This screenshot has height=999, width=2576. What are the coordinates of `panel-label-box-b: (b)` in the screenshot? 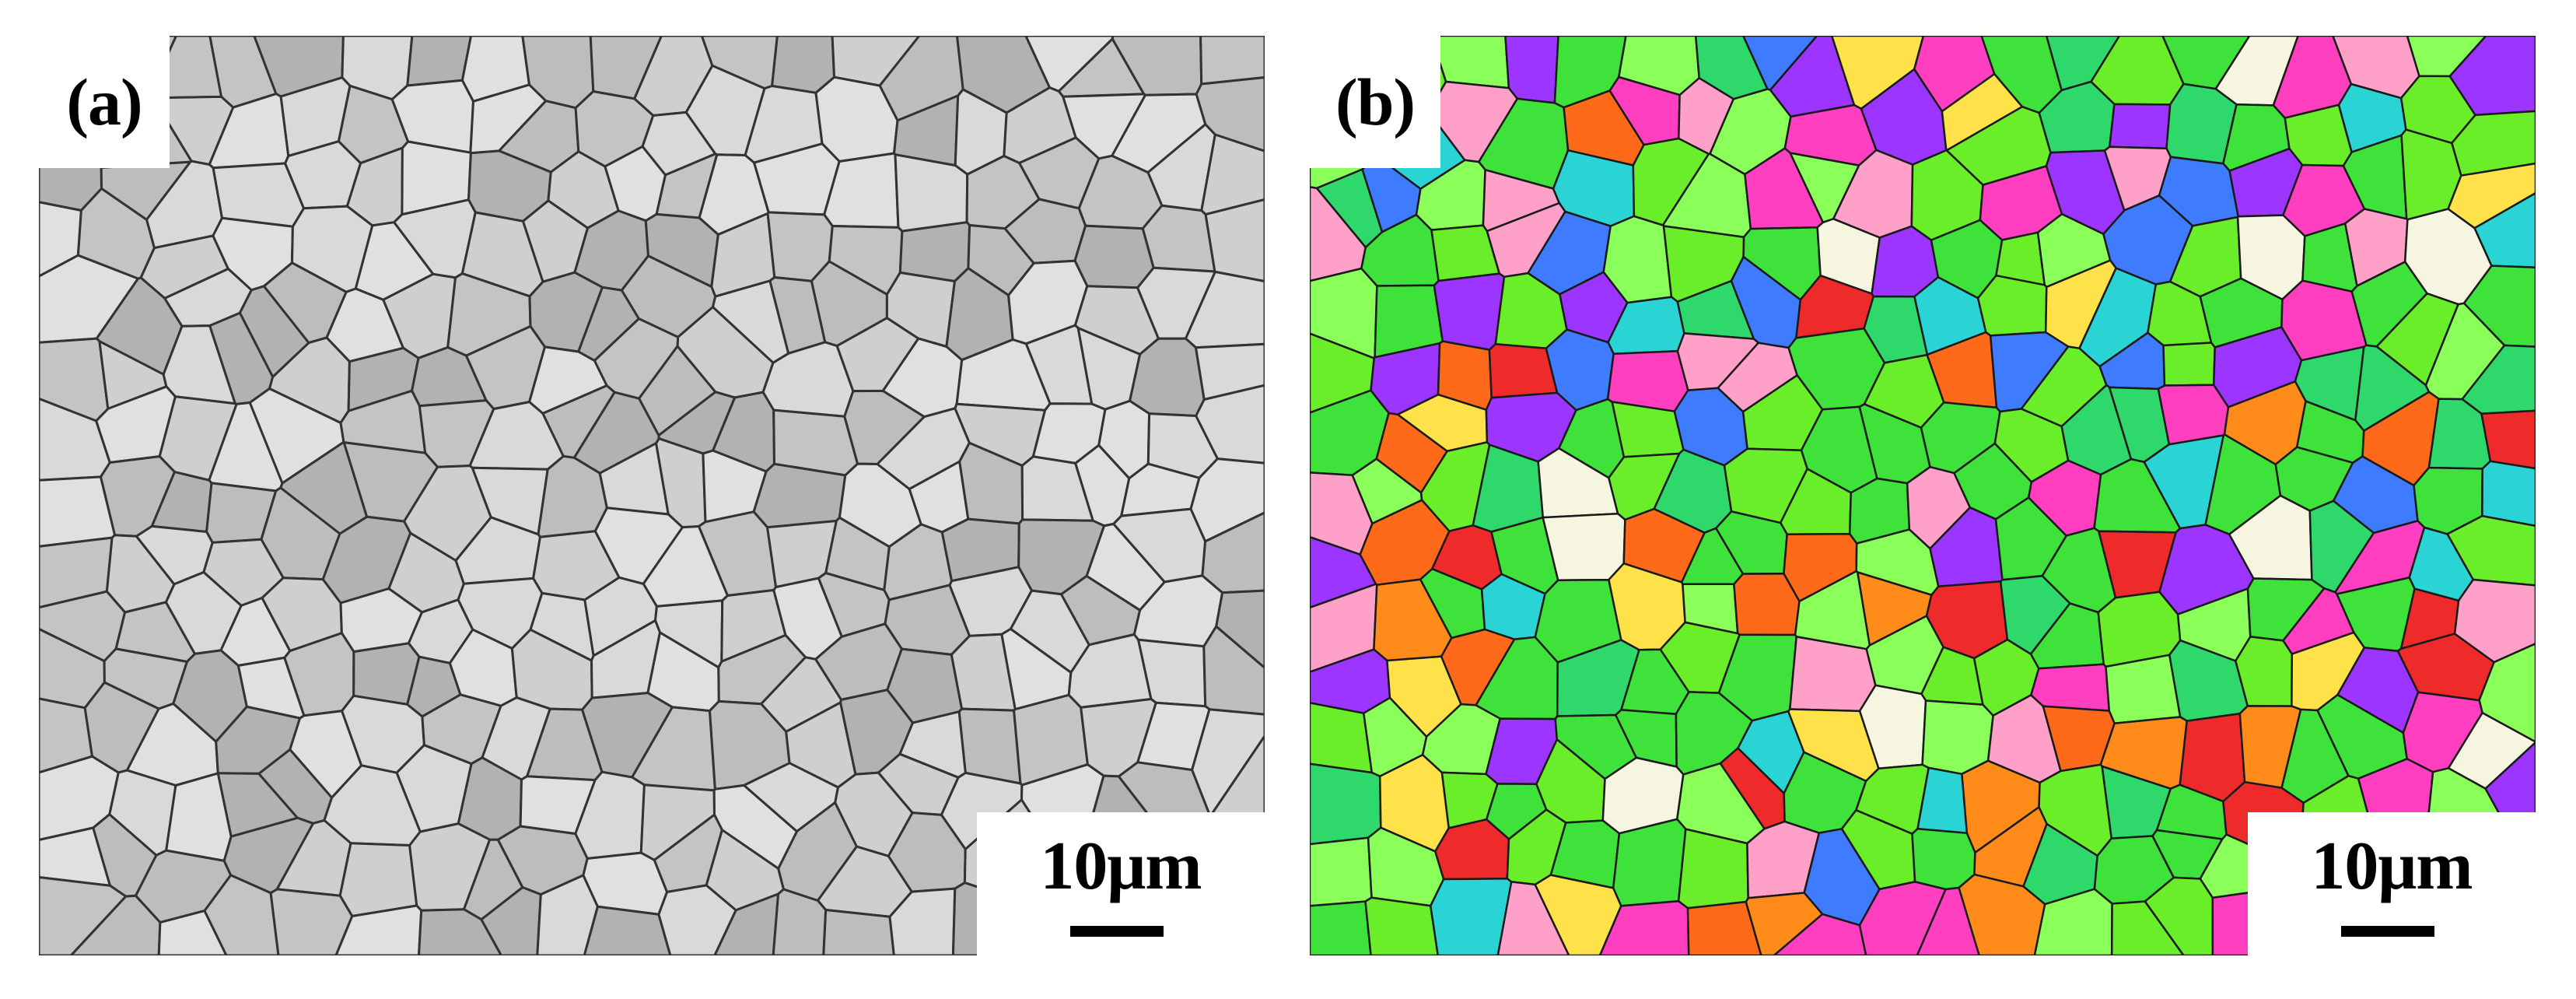 It's located at (1375, 102).